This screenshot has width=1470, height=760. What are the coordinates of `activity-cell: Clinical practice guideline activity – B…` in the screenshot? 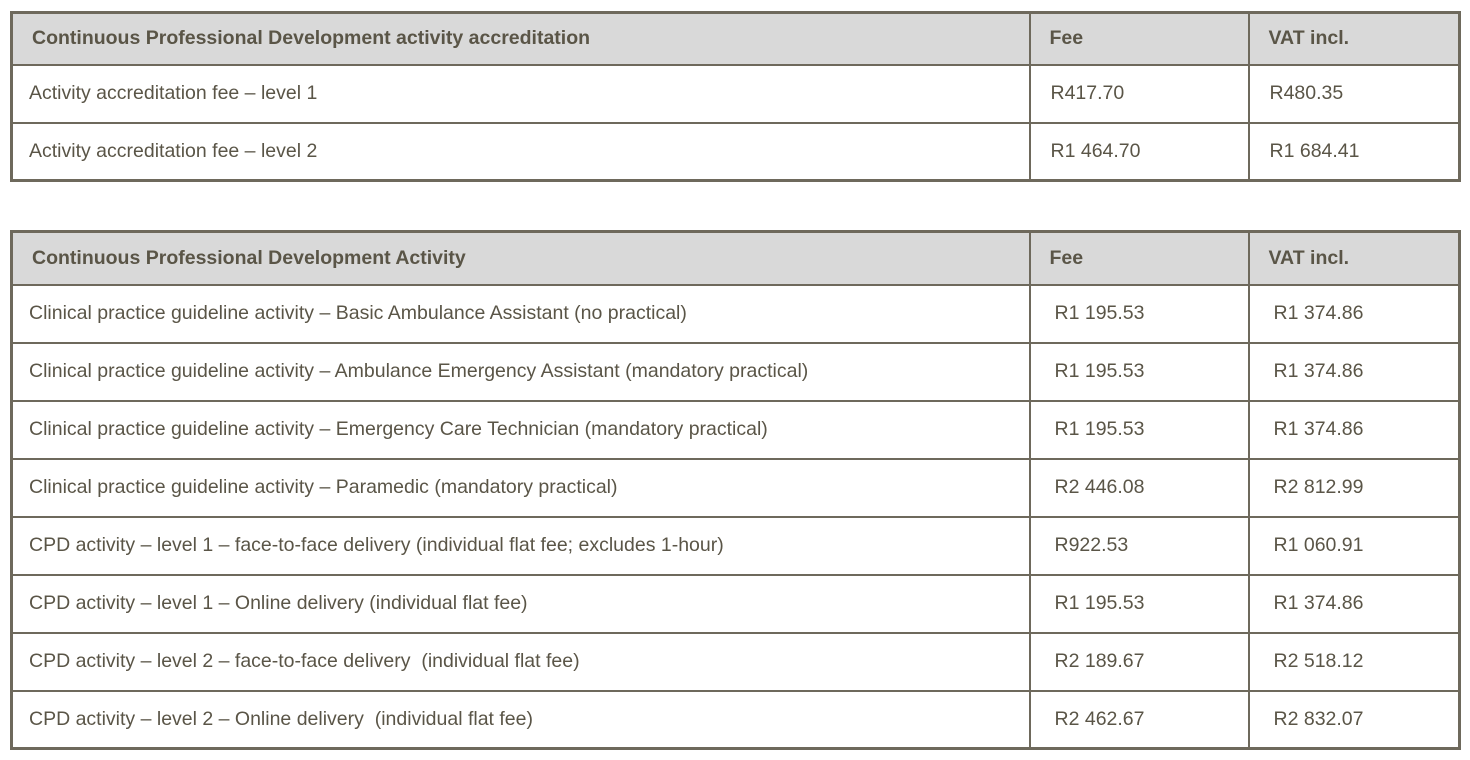 It's located at (520, 313).